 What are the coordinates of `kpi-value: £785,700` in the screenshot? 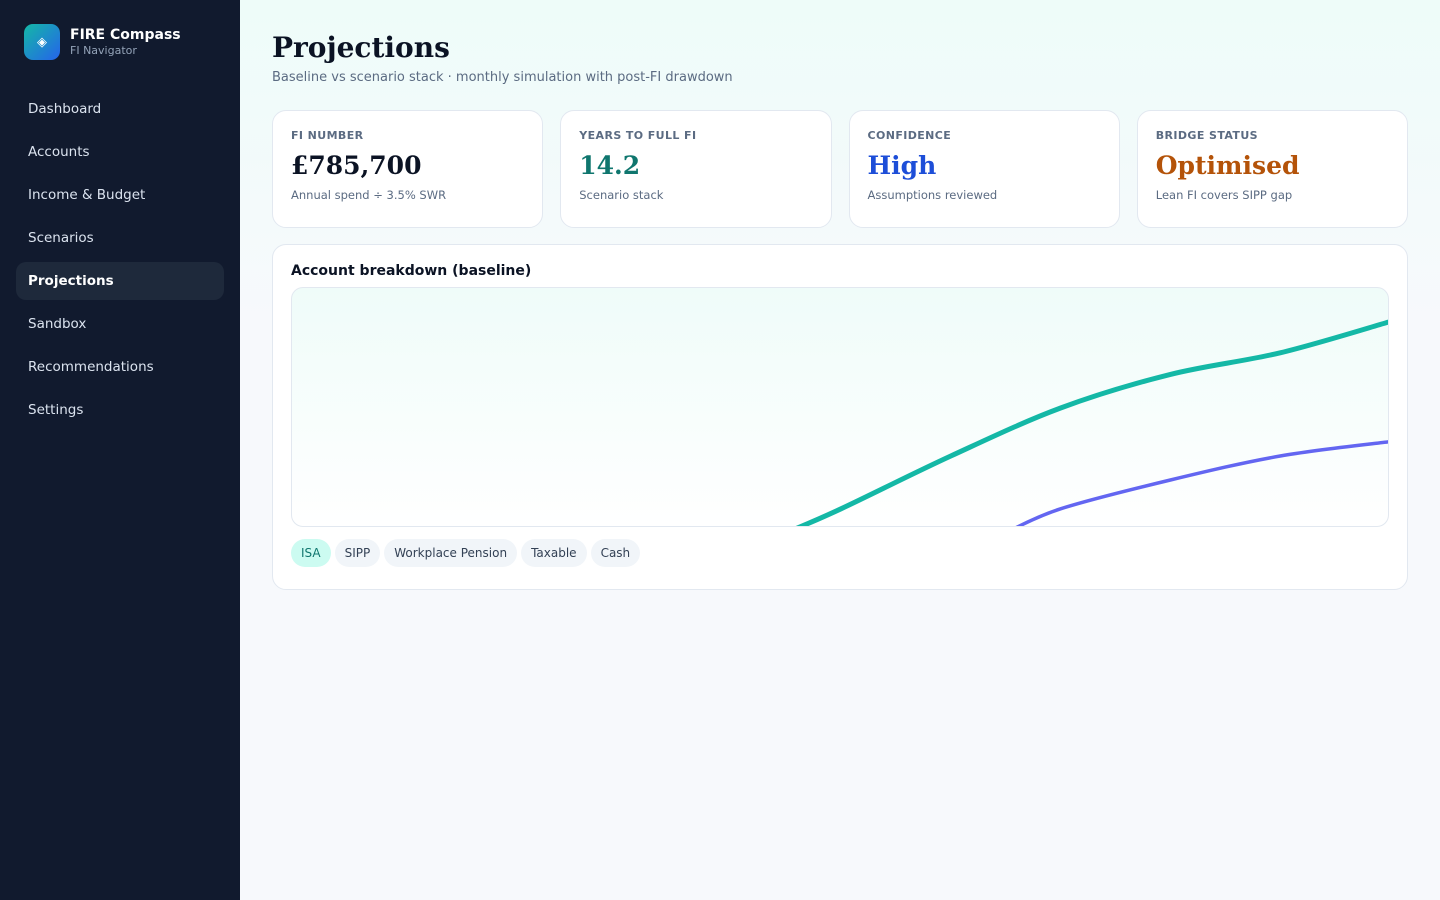 It's located at (356, 165).